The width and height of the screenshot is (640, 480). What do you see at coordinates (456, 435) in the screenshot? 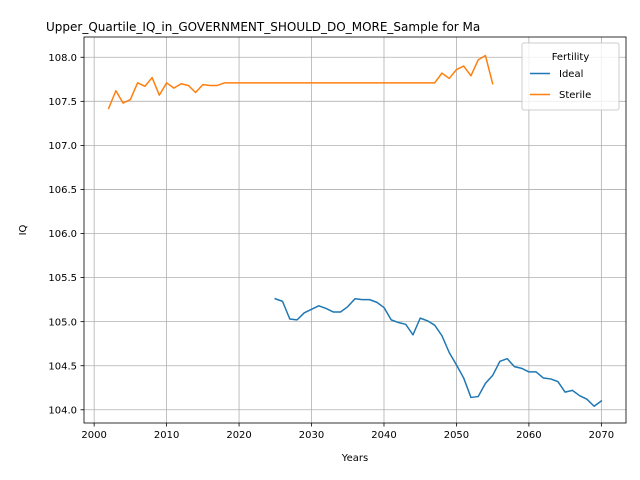
I see `x-tick-label: 2050` at bounding box center [456, 435].